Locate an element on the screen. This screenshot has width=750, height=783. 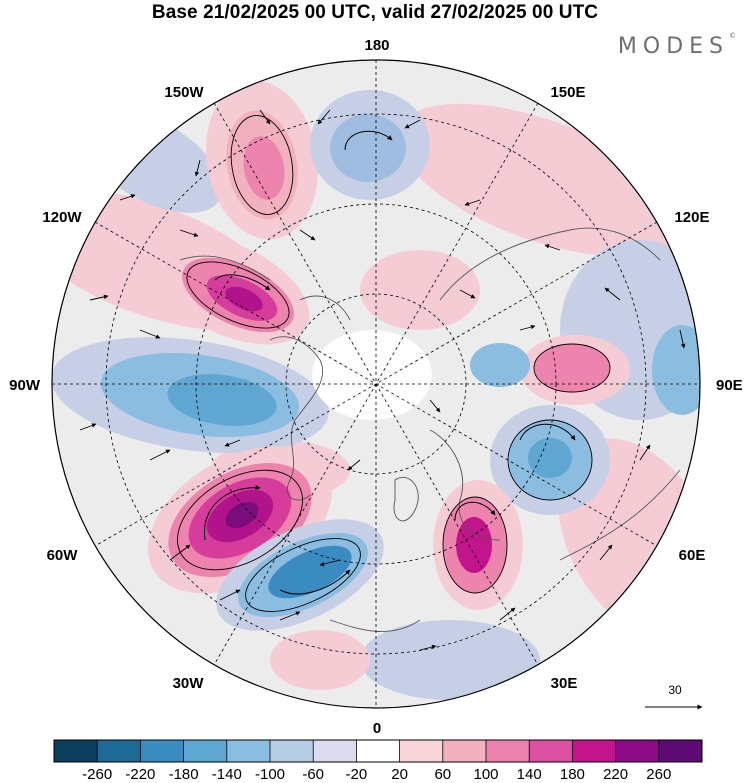
lon-label-0: 0 is located at coordinates (377, 728).